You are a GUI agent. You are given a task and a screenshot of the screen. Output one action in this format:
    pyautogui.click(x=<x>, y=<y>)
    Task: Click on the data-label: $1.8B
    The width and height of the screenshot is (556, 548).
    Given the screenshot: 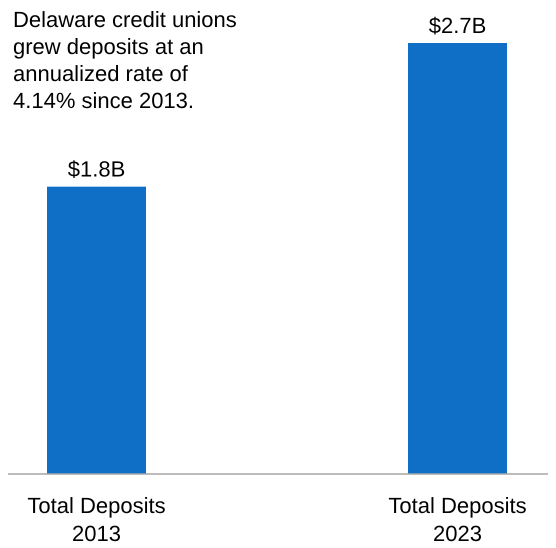 What is the action you would take?
    pyautogui.click(x=97, y=169)
    